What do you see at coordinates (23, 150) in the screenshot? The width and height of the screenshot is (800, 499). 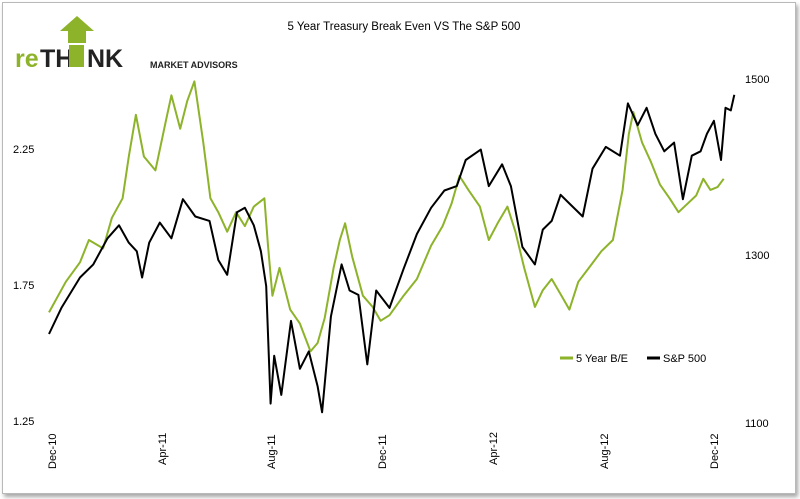 I see `y-left-tick: 2.25` at bounding box center [23, 150].